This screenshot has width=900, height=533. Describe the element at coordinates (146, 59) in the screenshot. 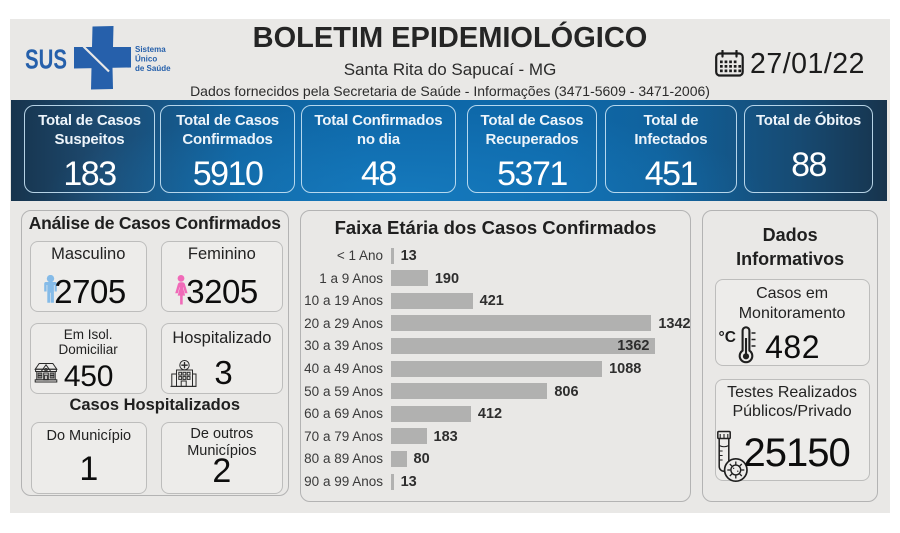

I see `svg-text: Único` at that location.